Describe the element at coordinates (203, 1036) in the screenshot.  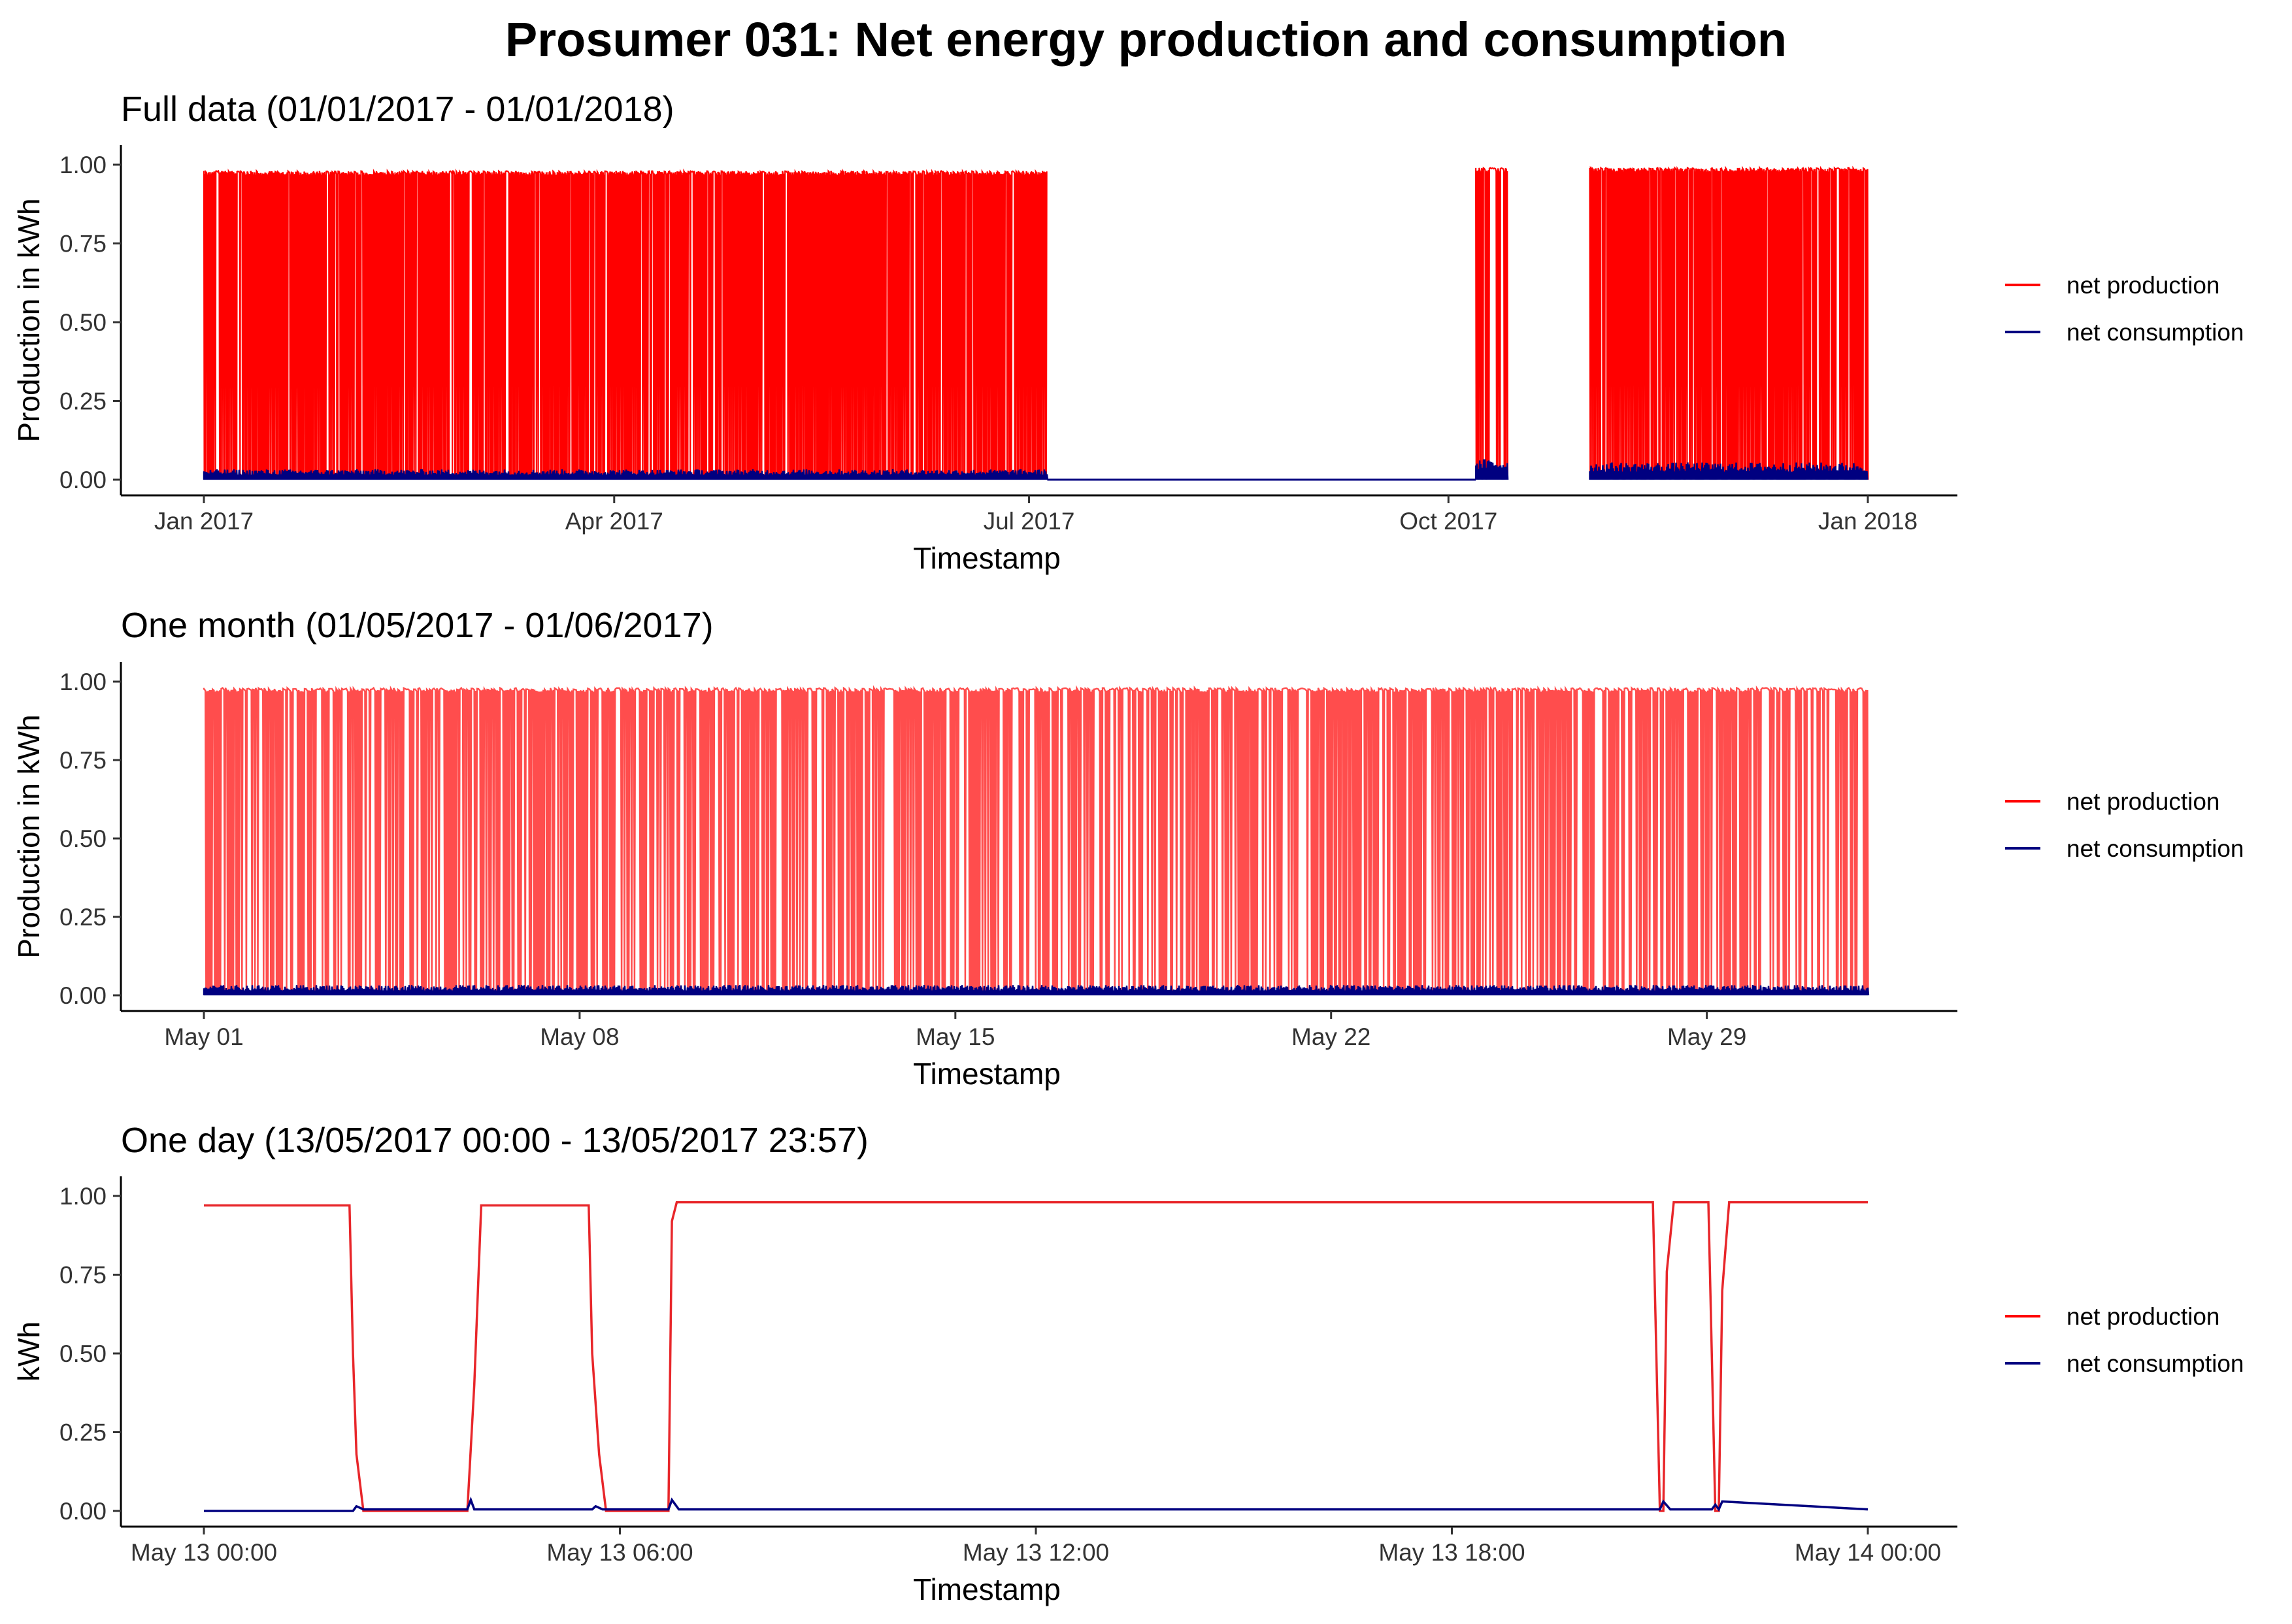
I see `x-tick-label: May 01` at that location.